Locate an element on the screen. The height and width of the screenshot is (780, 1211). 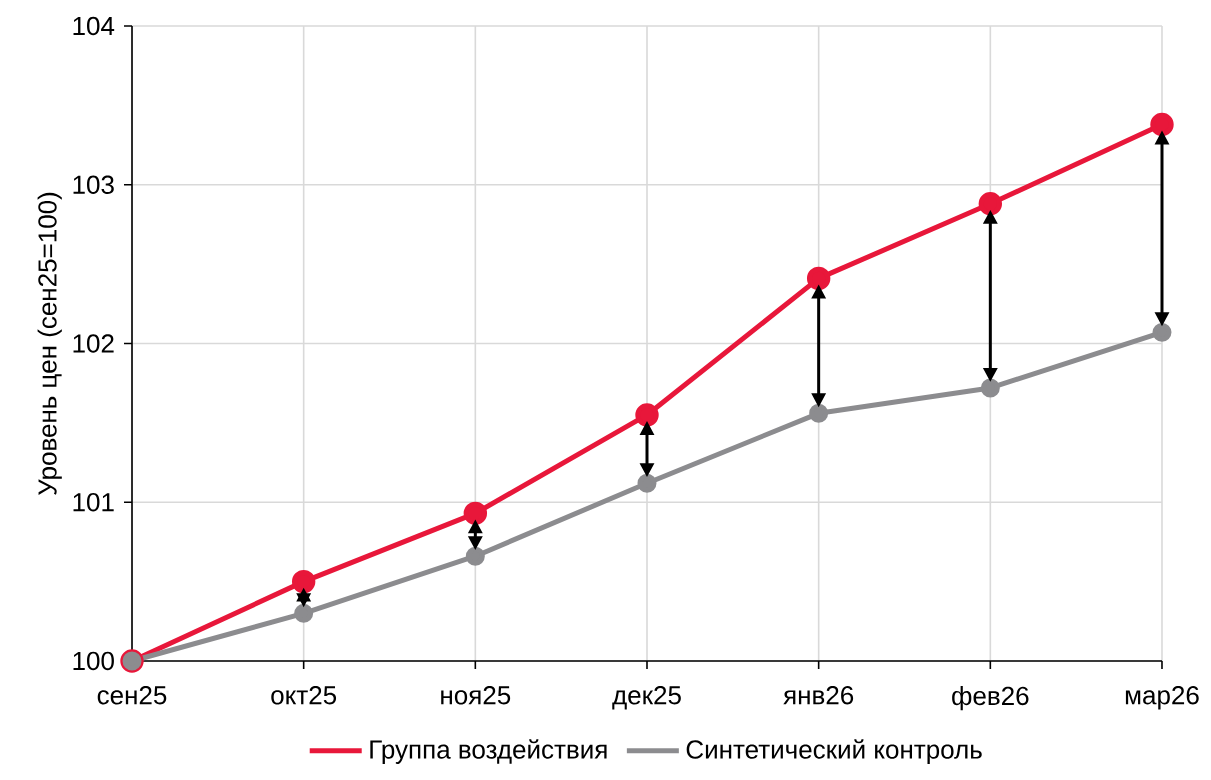
y-tick-label: 103 is located at coordinates (93, 184).